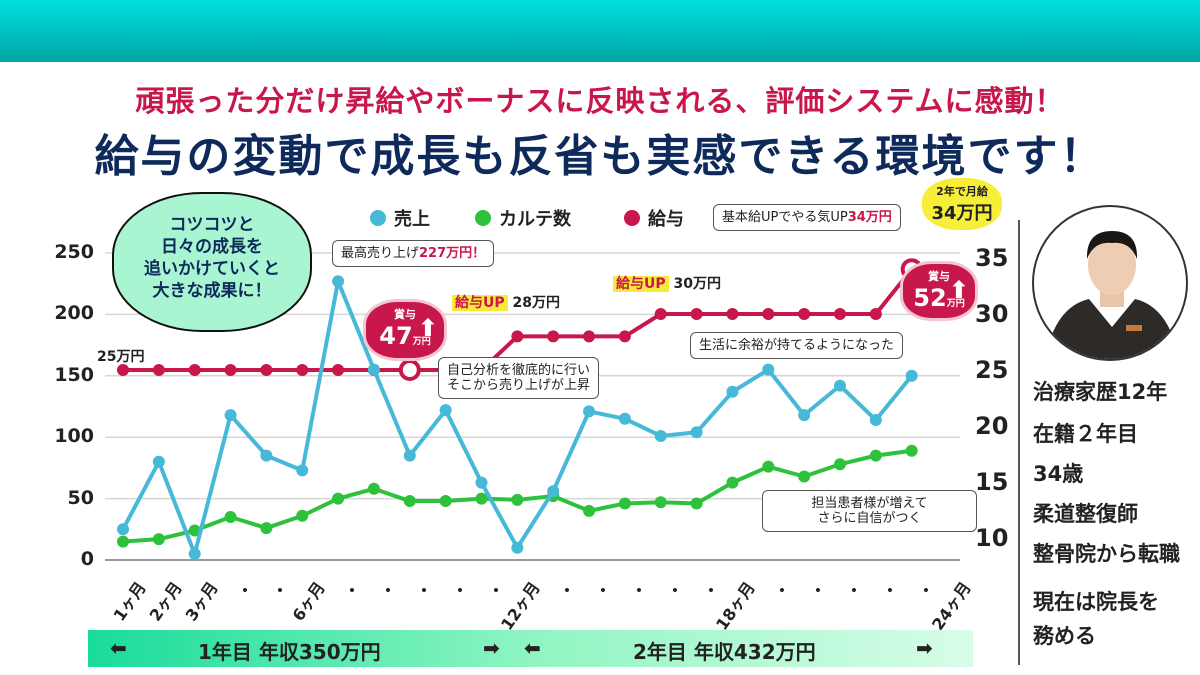 The height and width of the screenshot is (675, 1200). What do you see at coordinates (74, 436) in the screenshot?
I see `left-axis-tick: 100` at bounding box center [74, 436].